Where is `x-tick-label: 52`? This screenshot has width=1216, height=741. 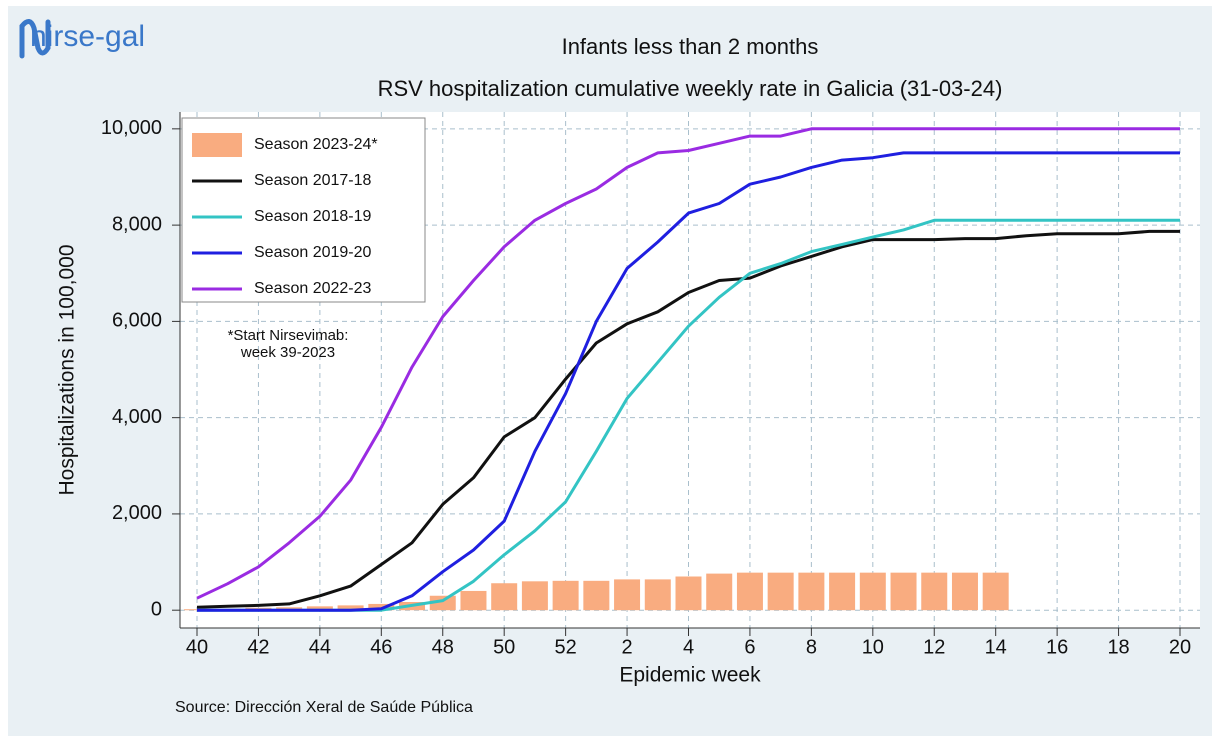 x-tick-label: 52 is located at coordinates (566, 647).